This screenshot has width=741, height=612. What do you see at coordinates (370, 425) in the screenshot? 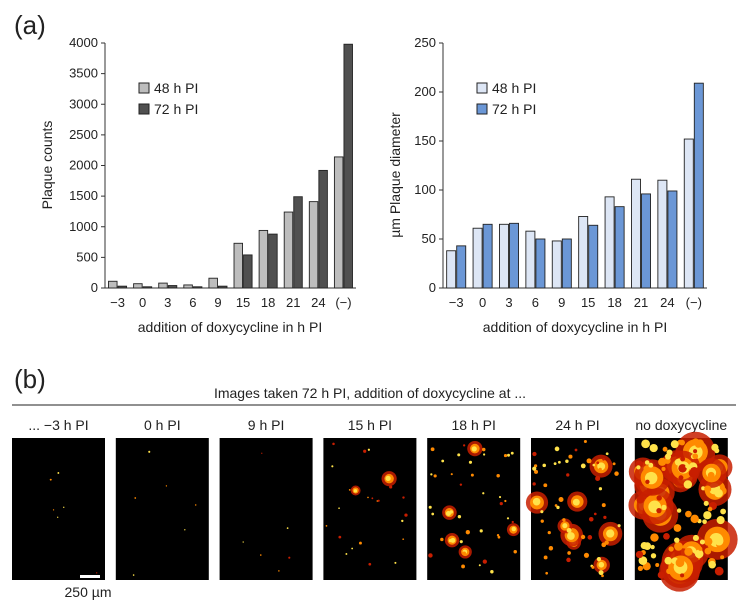
I see `image-column-label: 15 h PI` at bounding box center [370, 425].